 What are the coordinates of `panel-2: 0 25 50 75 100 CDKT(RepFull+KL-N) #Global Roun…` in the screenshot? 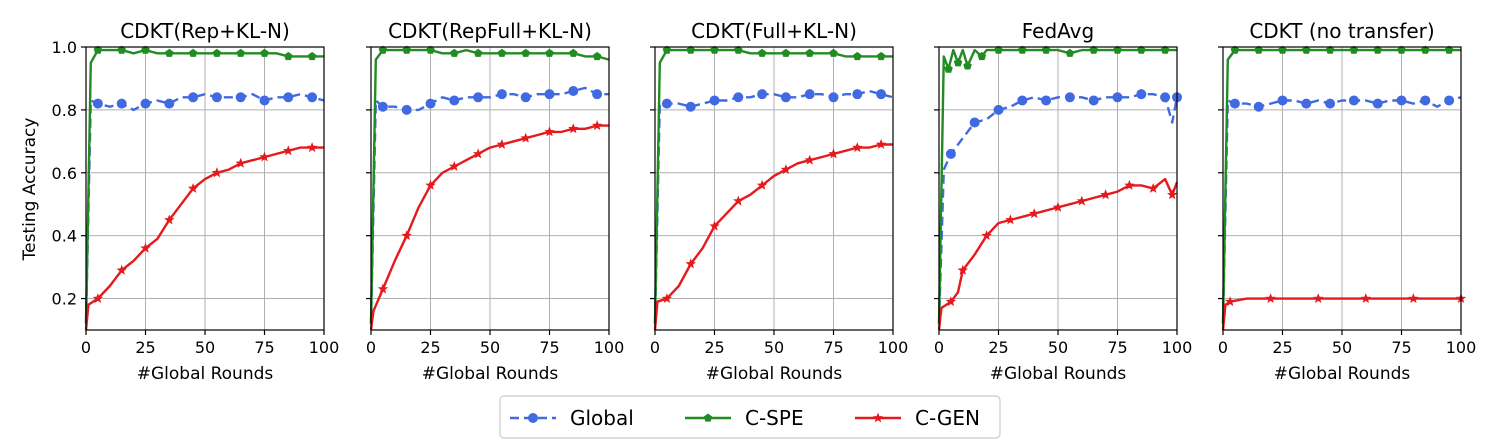 It's located at (495, 201).